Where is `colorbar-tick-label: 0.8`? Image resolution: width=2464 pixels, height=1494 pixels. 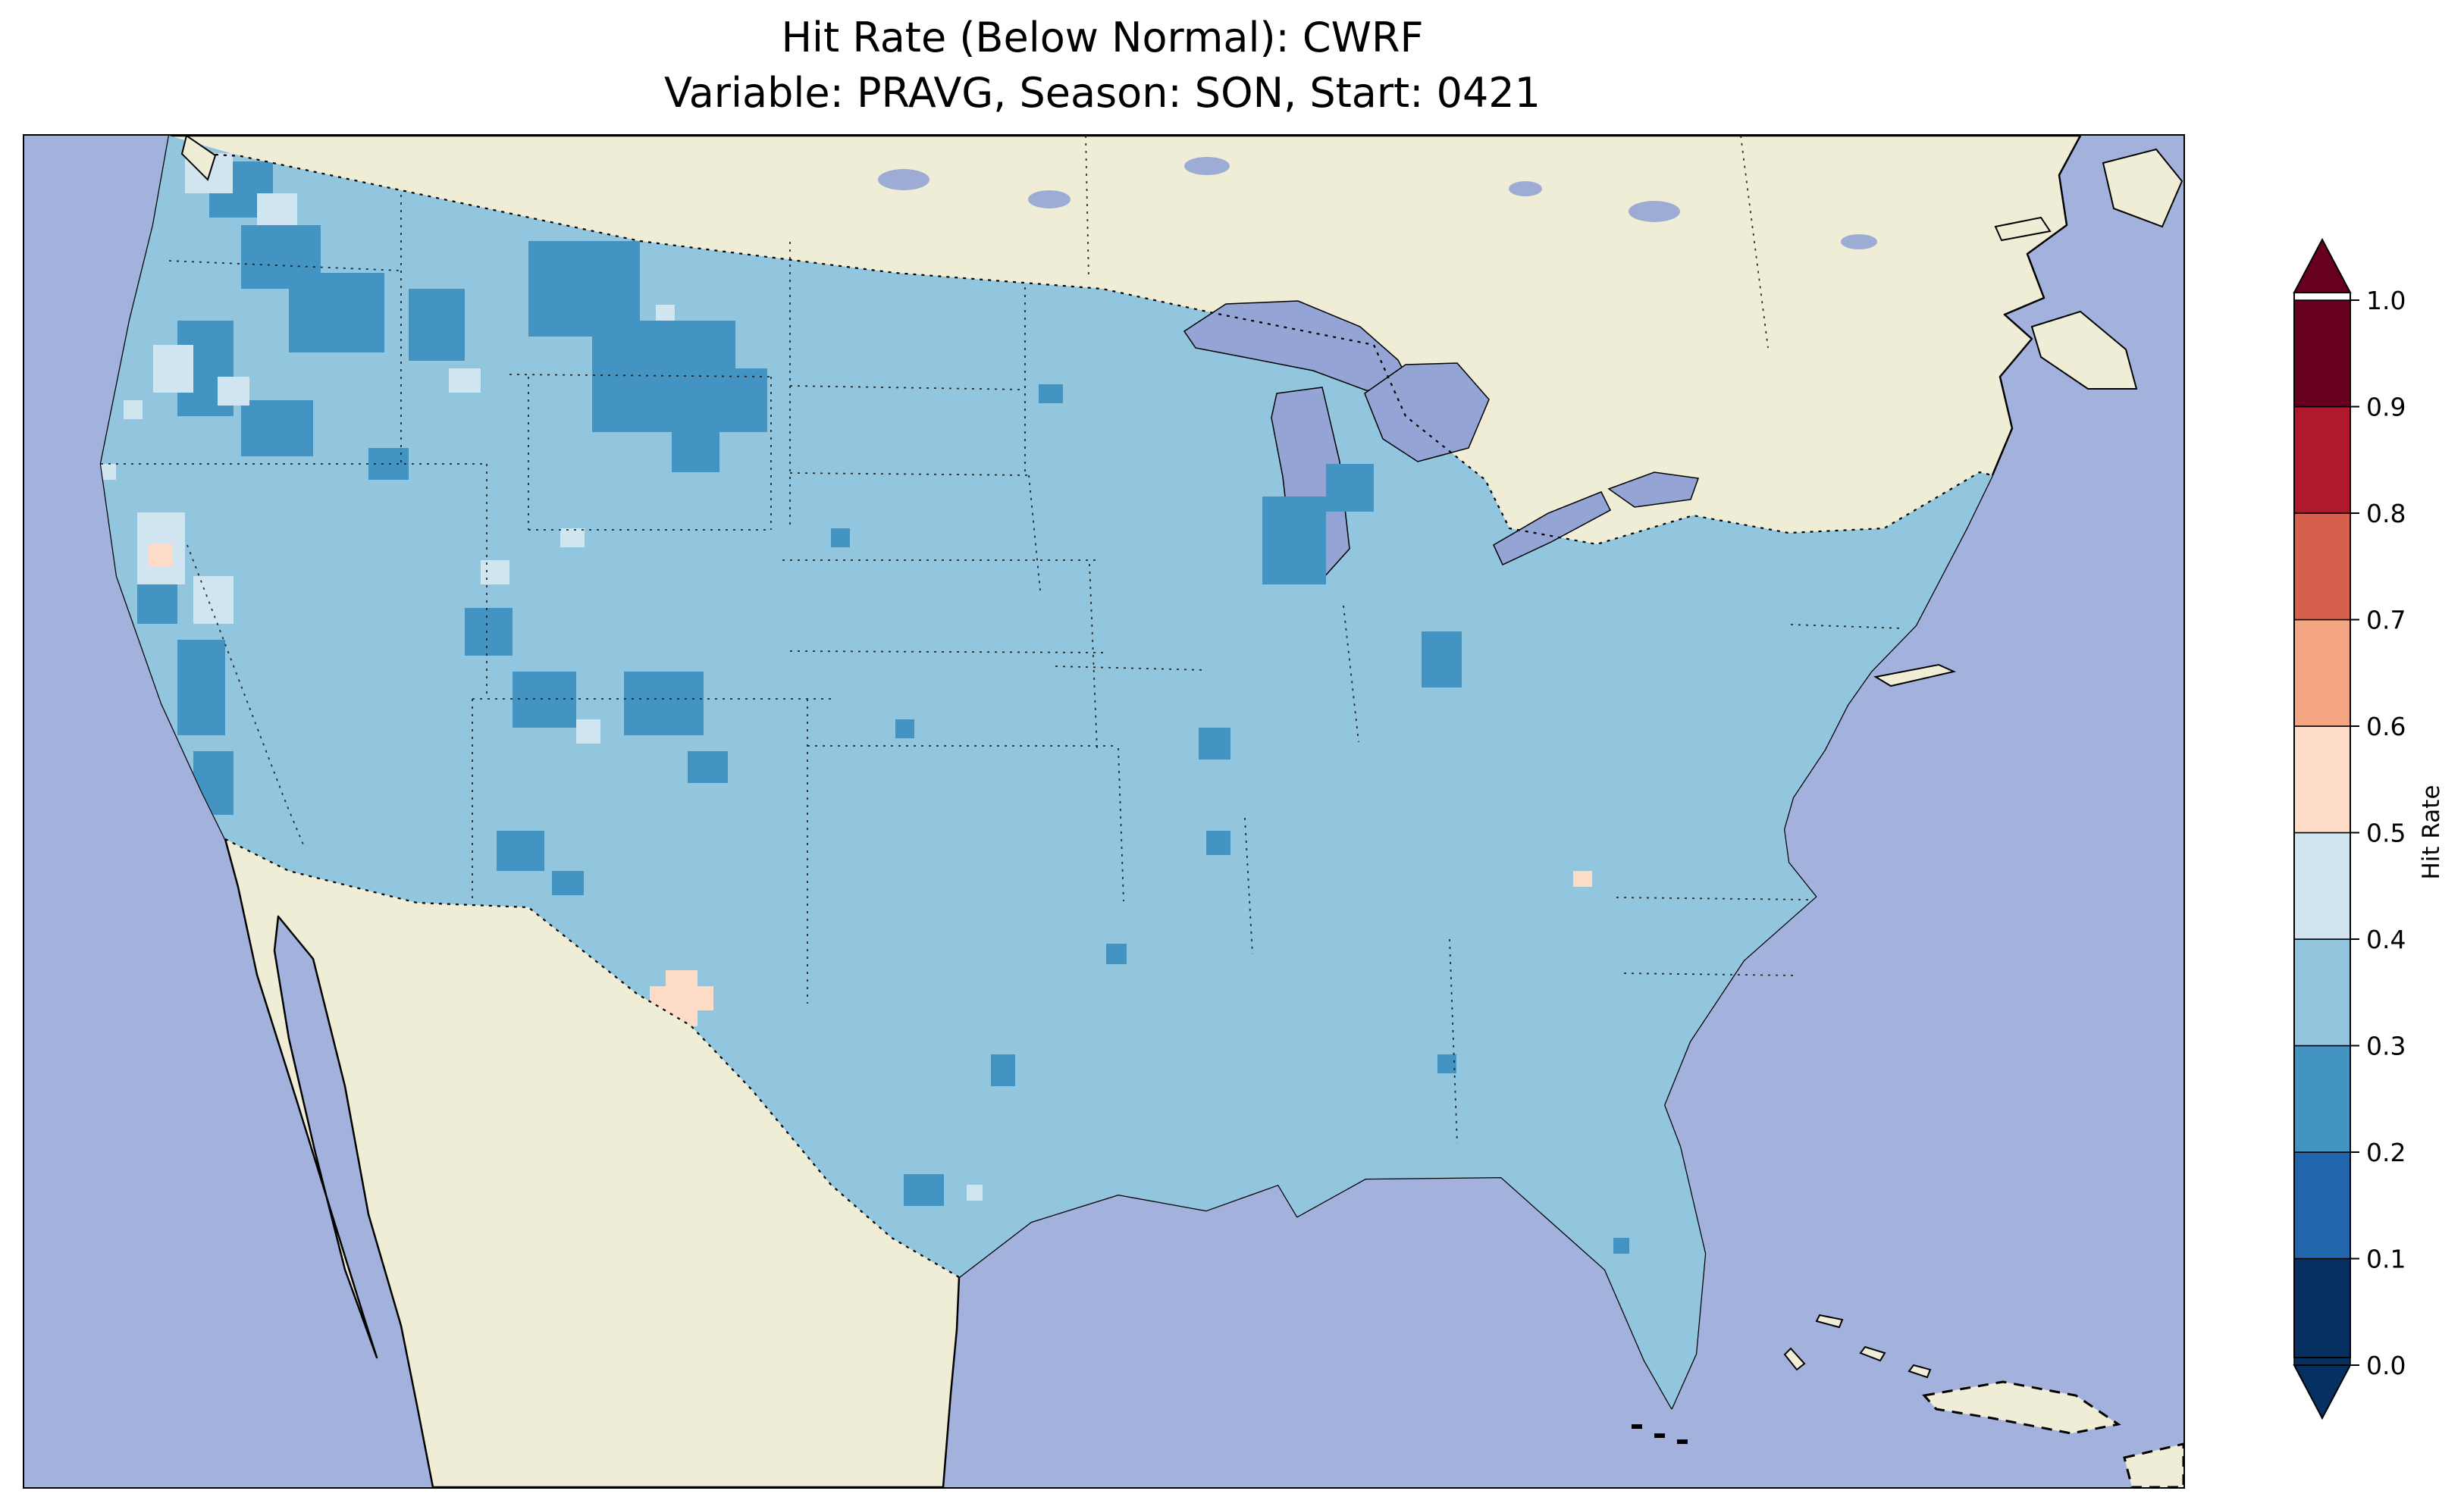 colorbar-tick-label: 0.8 is located at coordinates (2386, 513).